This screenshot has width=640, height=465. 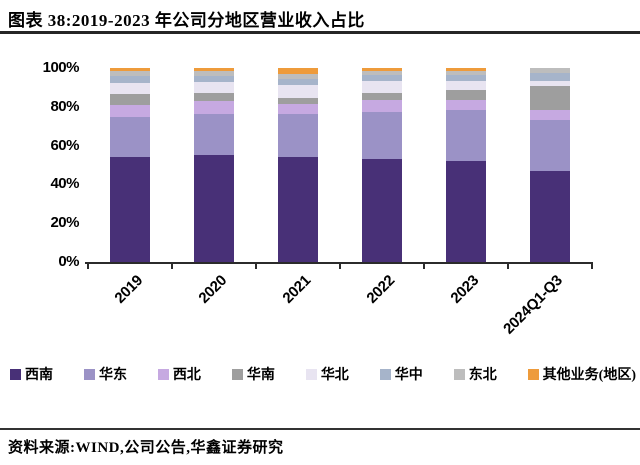 What do you see at coordinates (334, 375) in the screenshot?
I see `legend-label: 华北` at bounding box center [334, 375].